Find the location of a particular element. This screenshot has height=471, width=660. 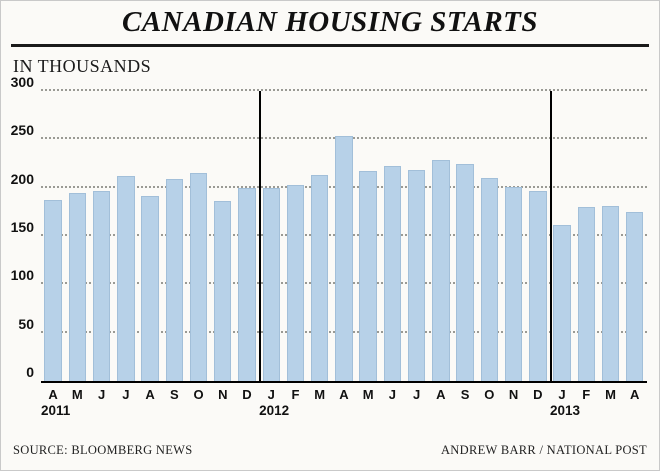

bar-2012-F is located at coordinates (295, 282).